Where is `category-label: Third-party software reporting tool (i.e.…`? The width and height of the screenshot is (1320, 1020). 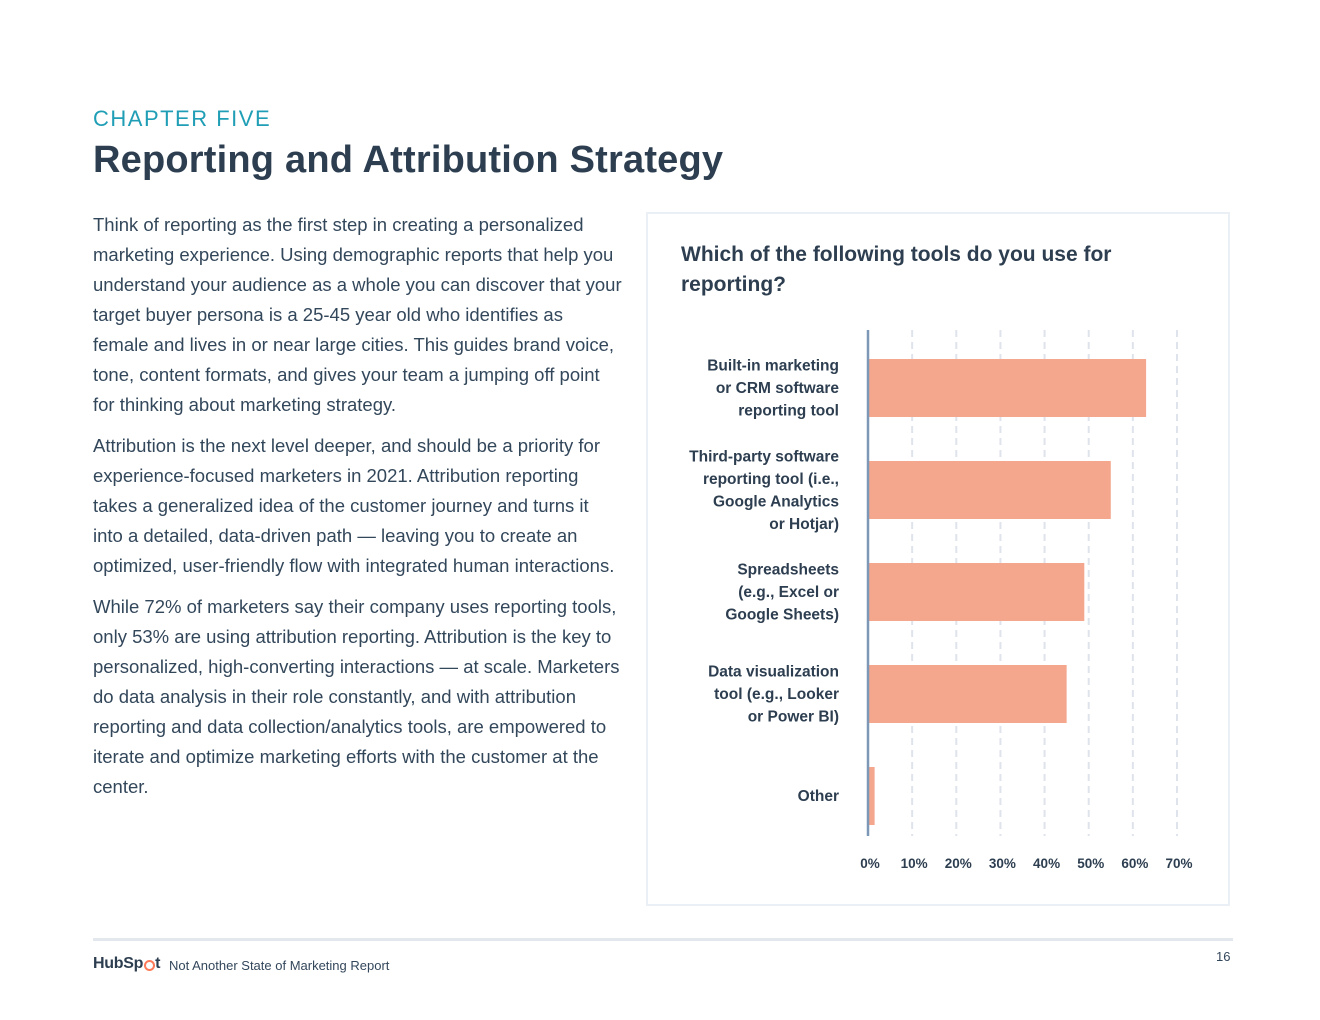
category-label: Third-party software reporting tool (i.e.… is located at coordinates (764, 490).